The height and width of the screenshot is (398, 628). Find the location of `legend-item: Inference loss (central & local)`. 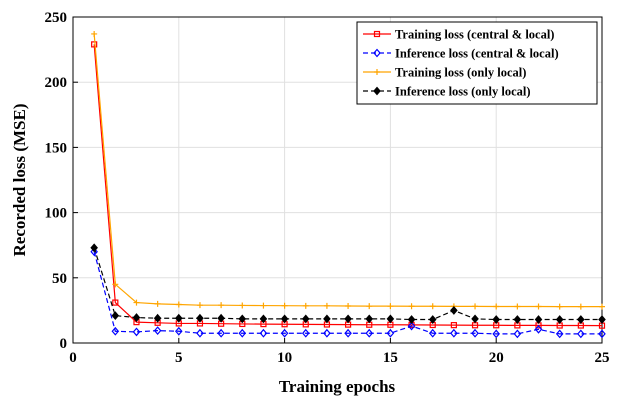

legend-item: Inference loss (central & local) is located at coordinates (461, 54).